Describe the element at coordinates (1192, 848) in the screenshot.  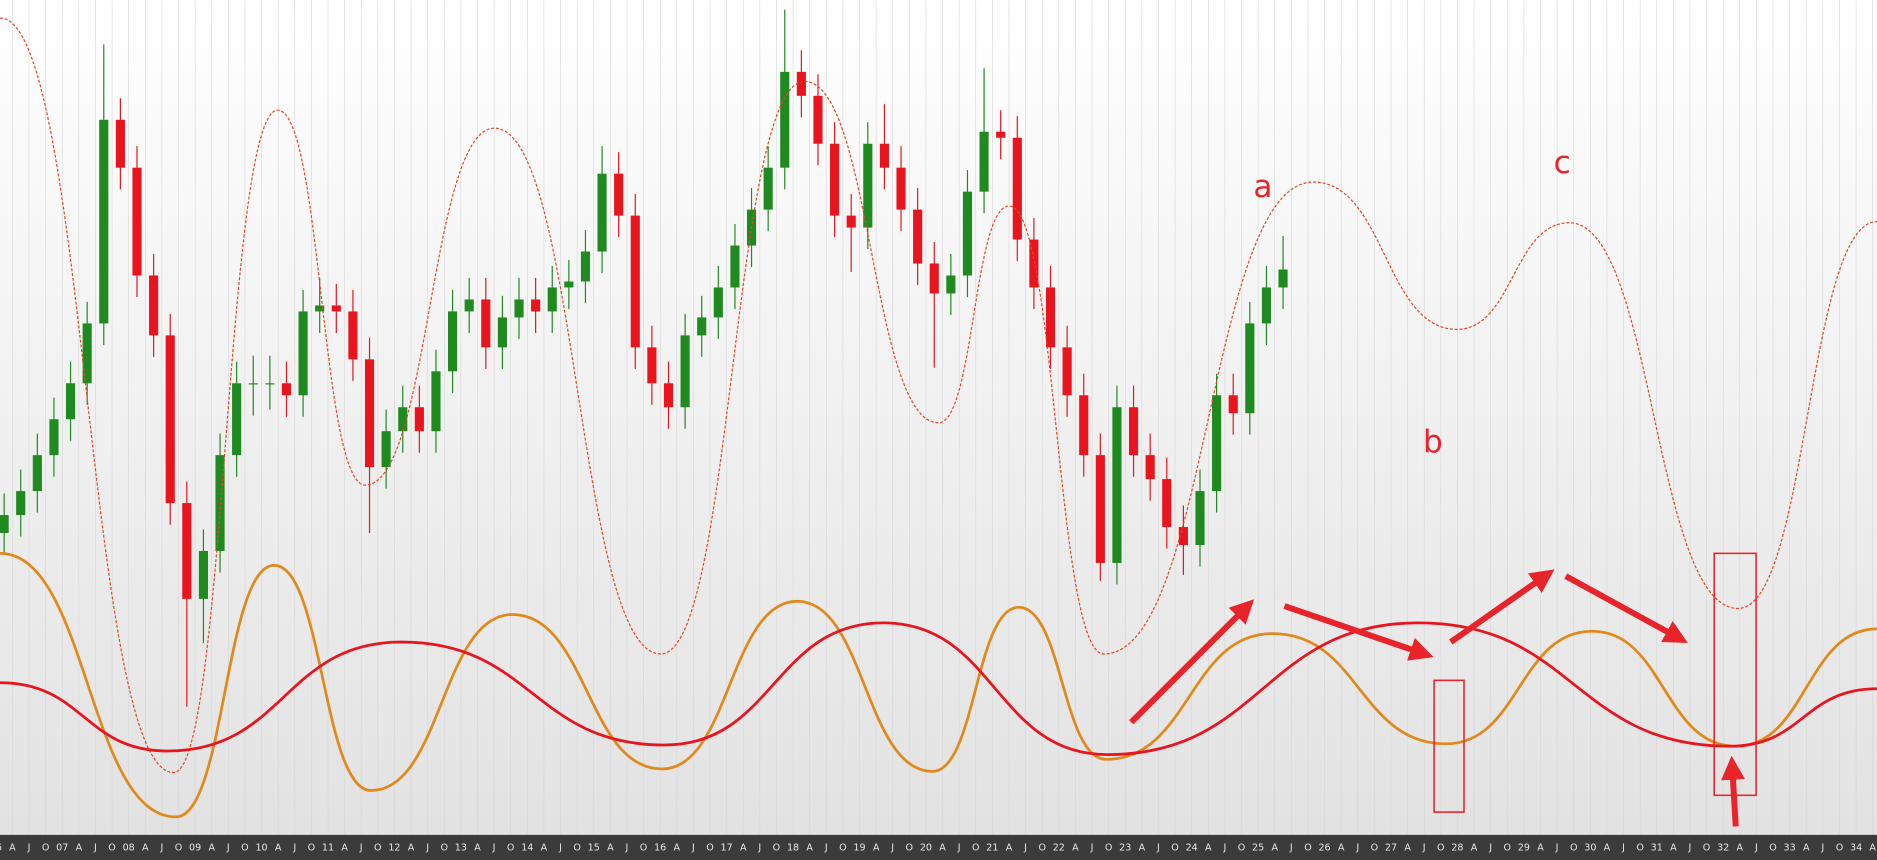
I see `x-tick-label: 24` at that location.